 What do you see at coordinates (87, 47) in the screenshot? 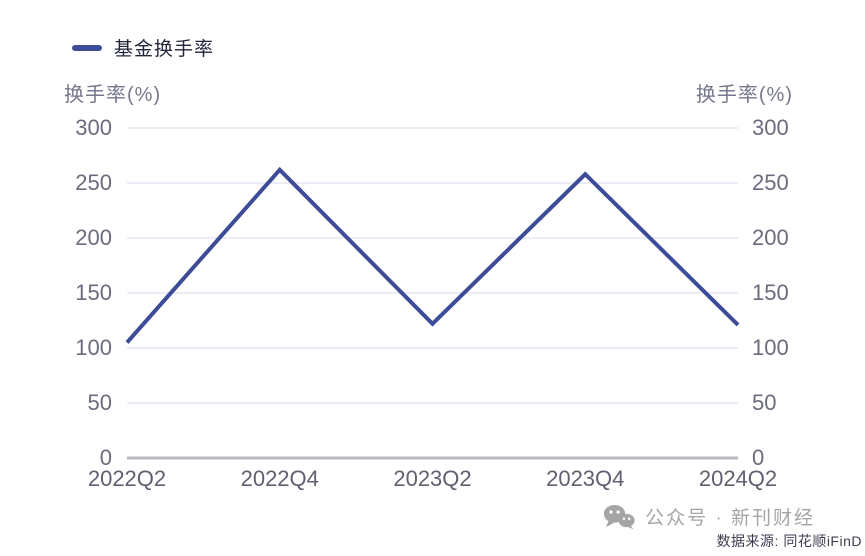
I see `legend-line-swatch` at bounding box center [87, 47].